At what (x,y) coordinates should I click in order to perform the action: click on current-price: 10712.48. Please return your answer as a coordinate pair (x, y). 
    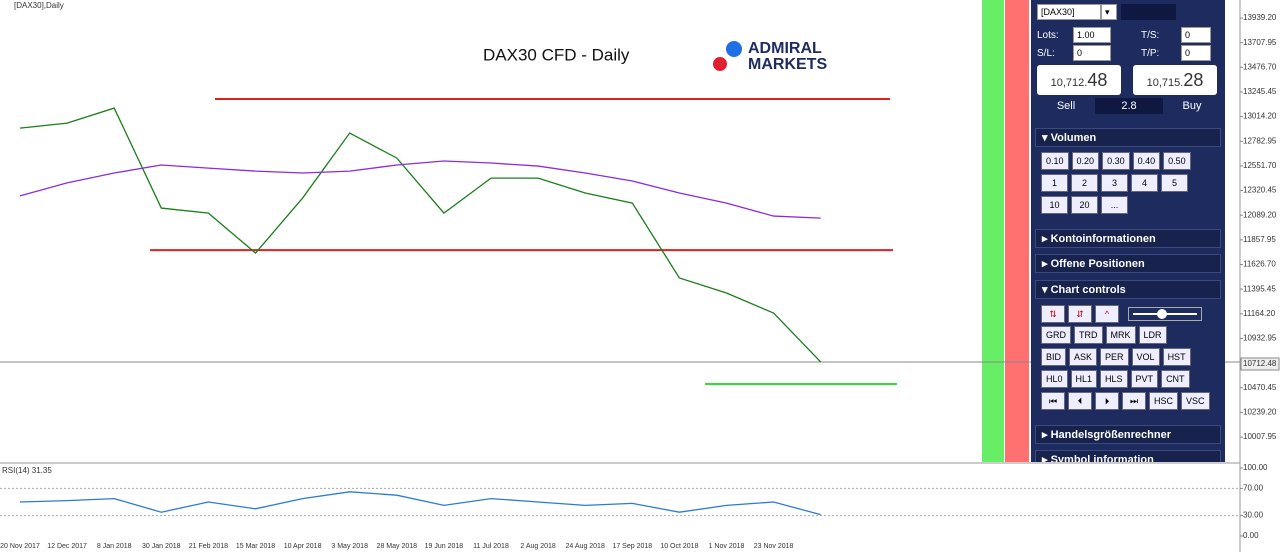
    Looking at the image, I should click on (1260, 363).